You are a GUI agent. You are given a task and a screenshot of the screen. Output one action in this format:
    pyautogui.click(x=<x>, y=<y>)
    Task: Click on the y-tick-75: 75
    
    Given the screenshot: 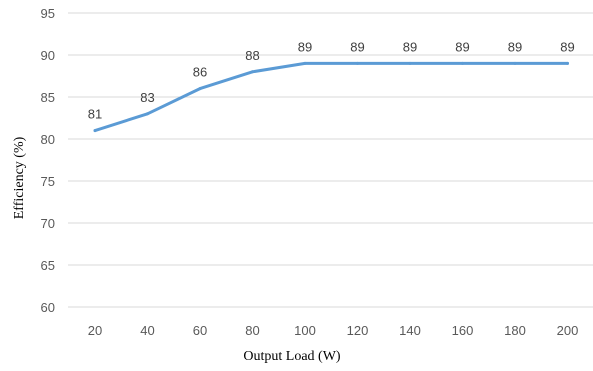 What is the action you would take?
    pyautogui.click(x=48, y=181)
    